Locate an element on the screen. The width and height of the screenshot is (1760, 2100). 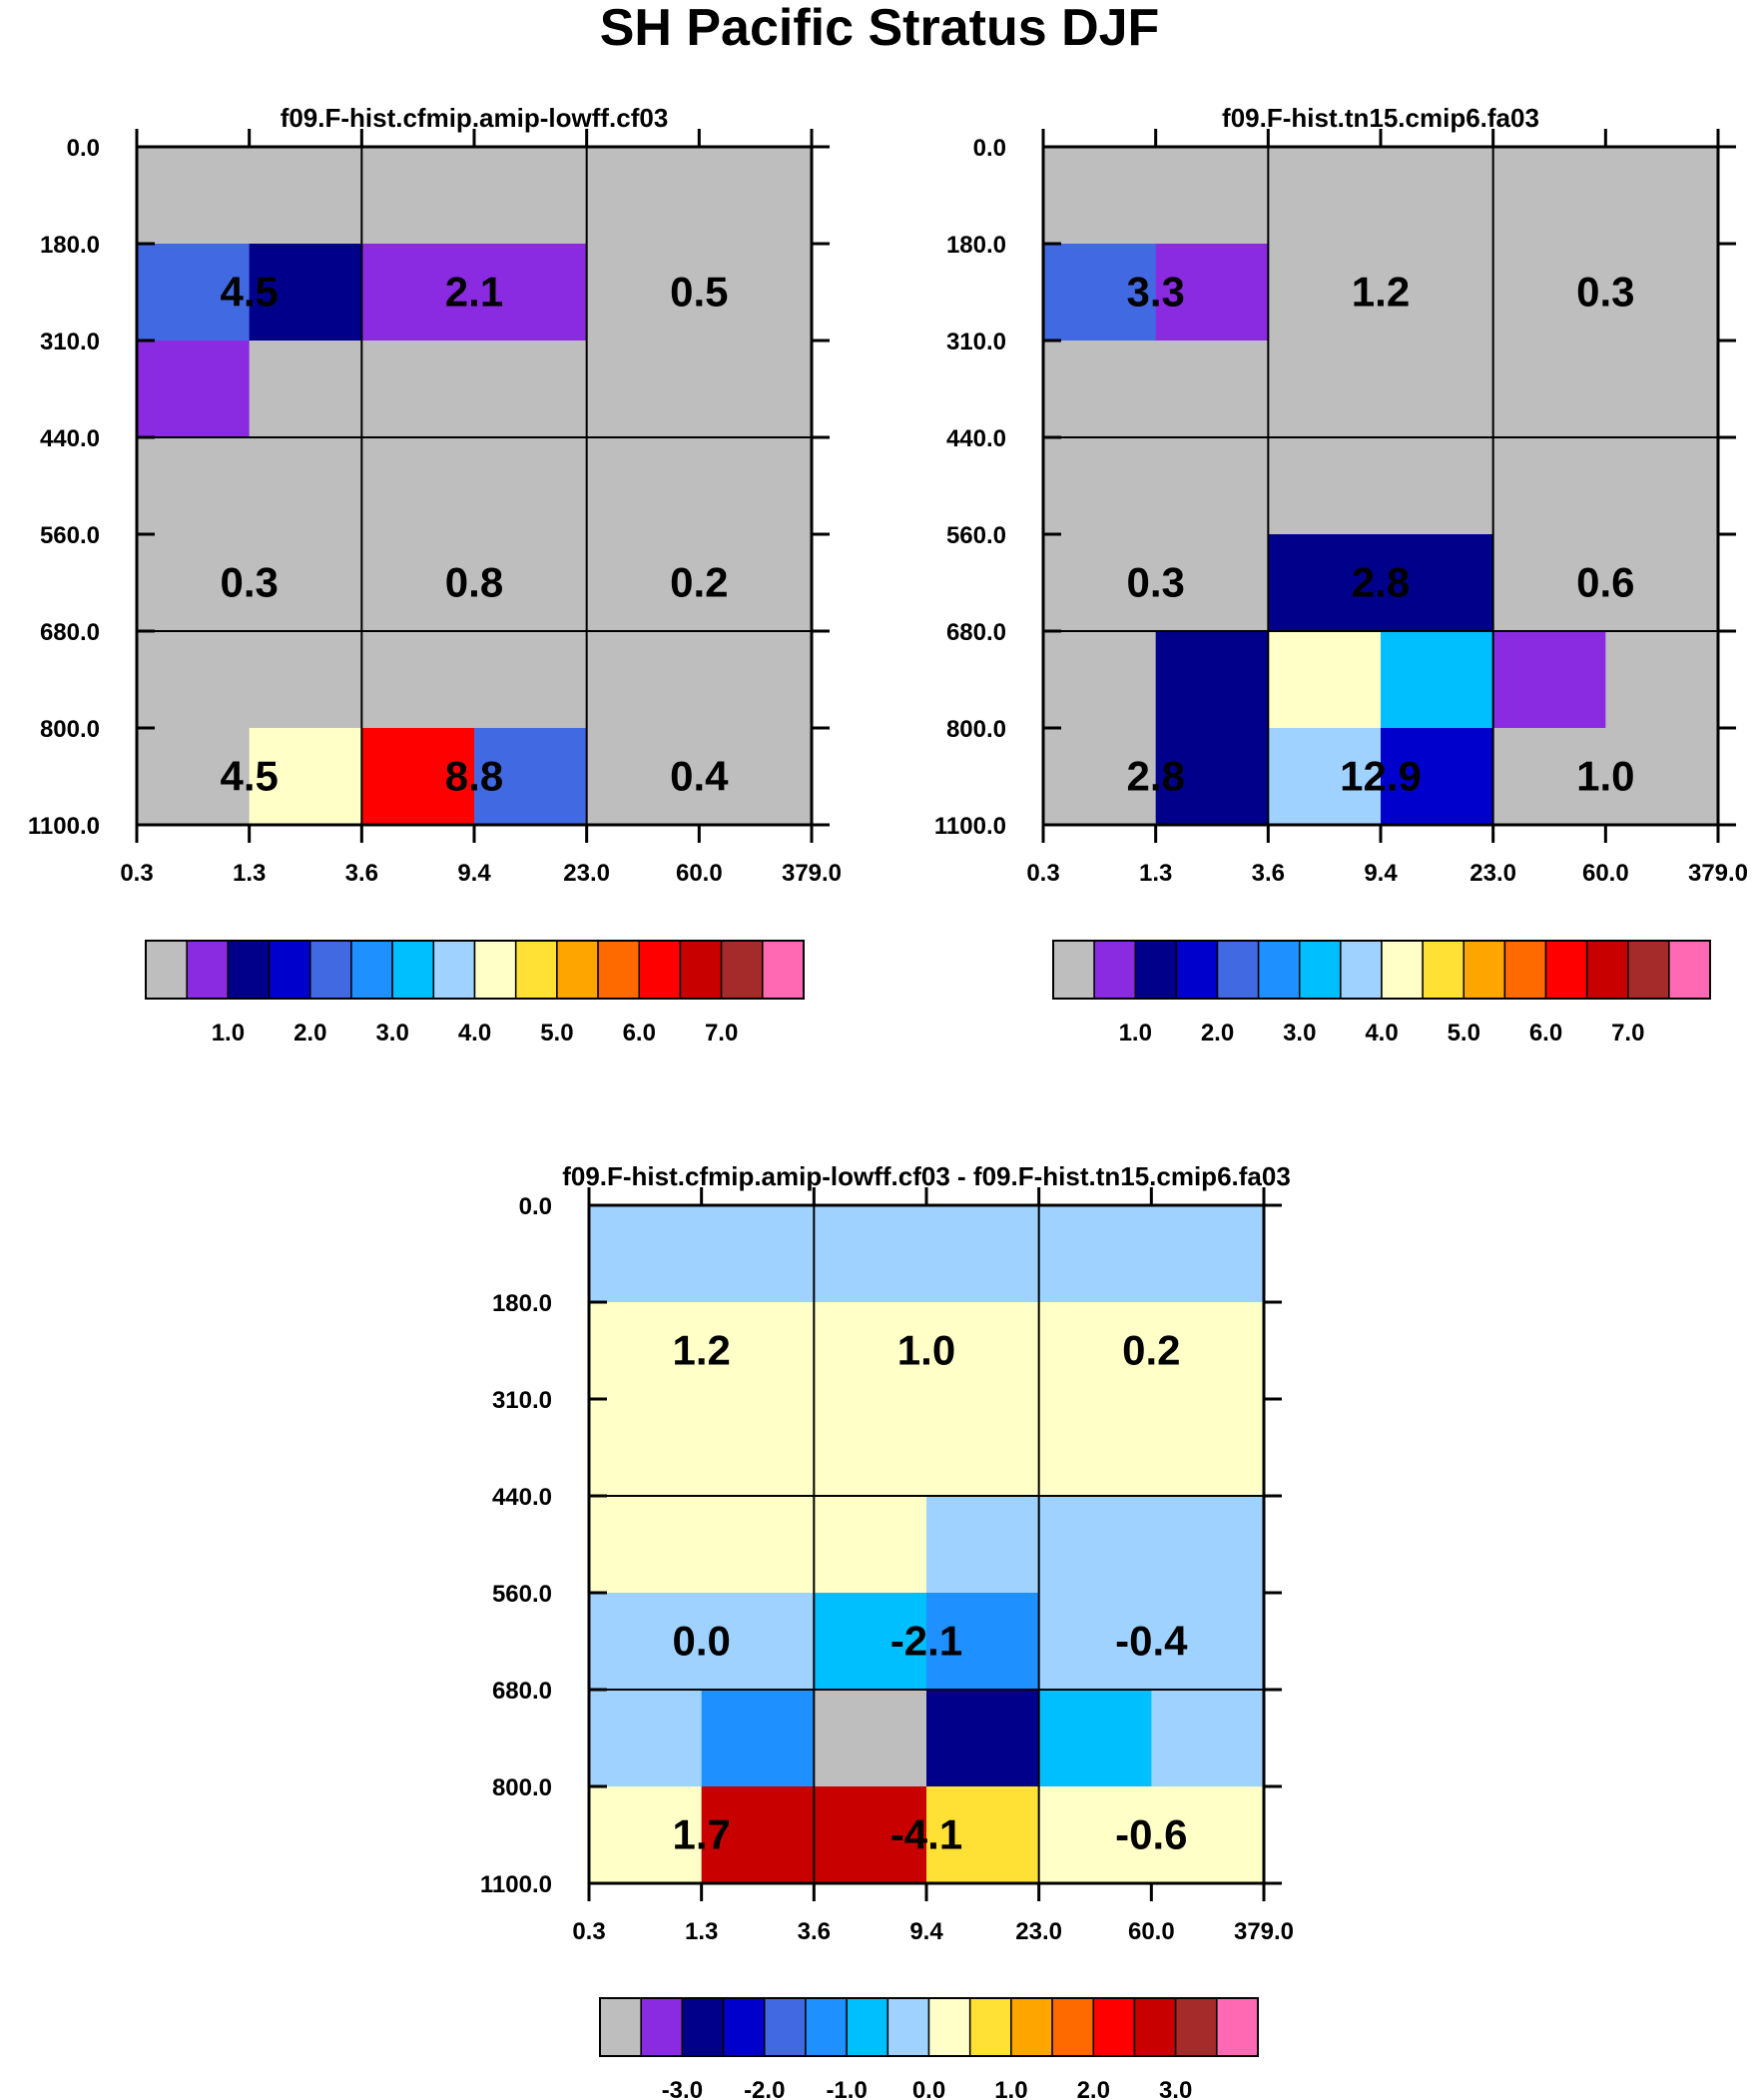
panel-title: f09.F-hist.tn15.cmip6.fa03 is located at coordinates (1381, 118).